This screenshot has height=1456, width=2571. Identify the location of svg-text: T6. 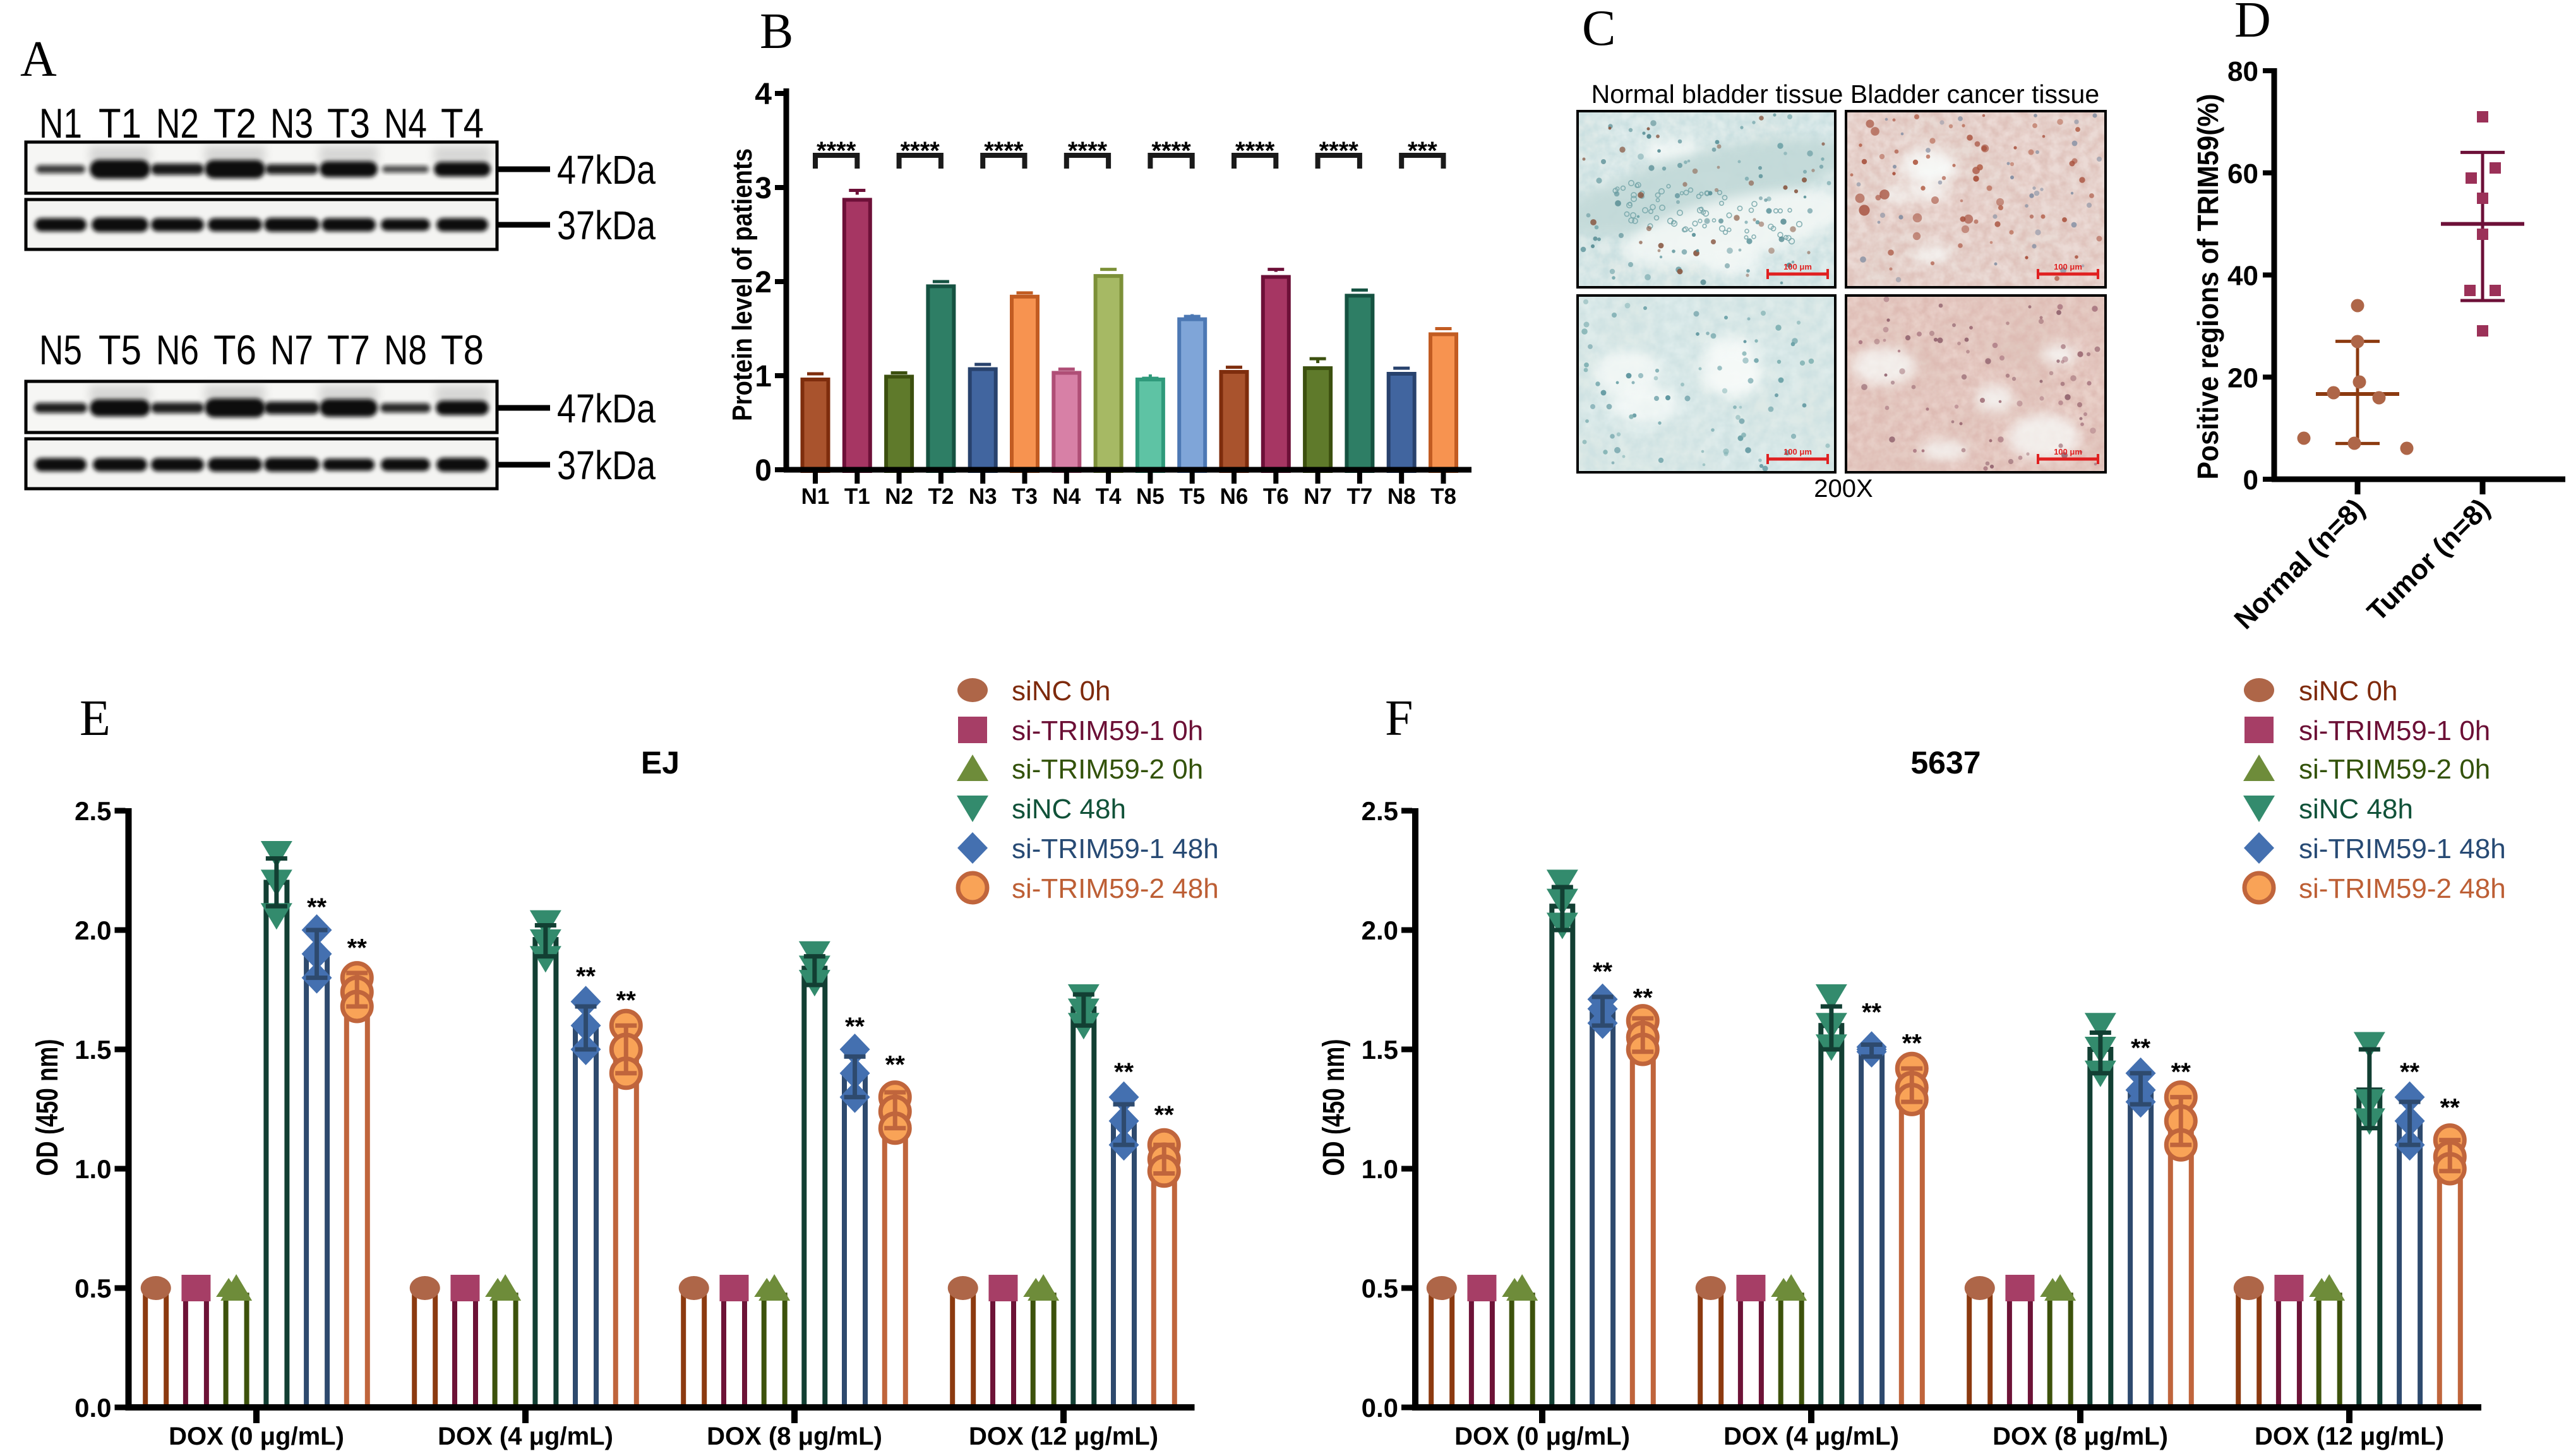
(234, 349).